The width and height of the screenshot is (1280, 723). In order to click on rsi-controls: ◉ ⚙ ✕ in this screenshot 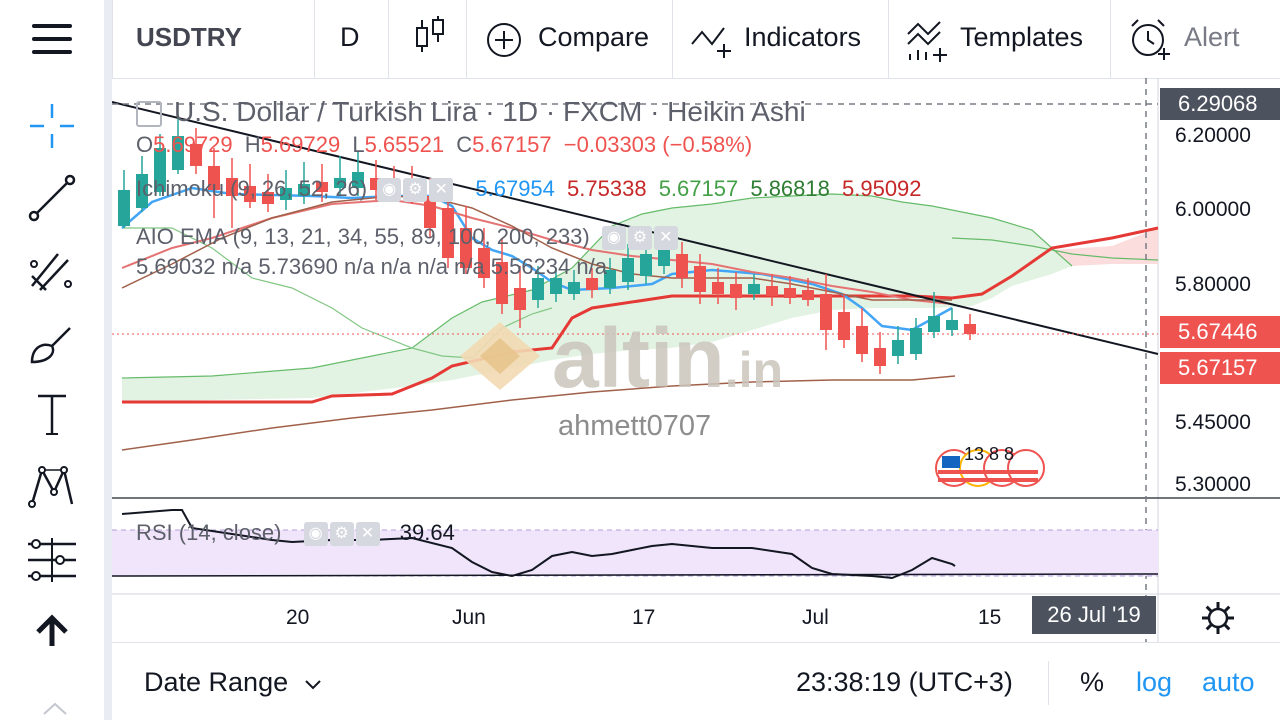, I will do `click(345, 533)`.